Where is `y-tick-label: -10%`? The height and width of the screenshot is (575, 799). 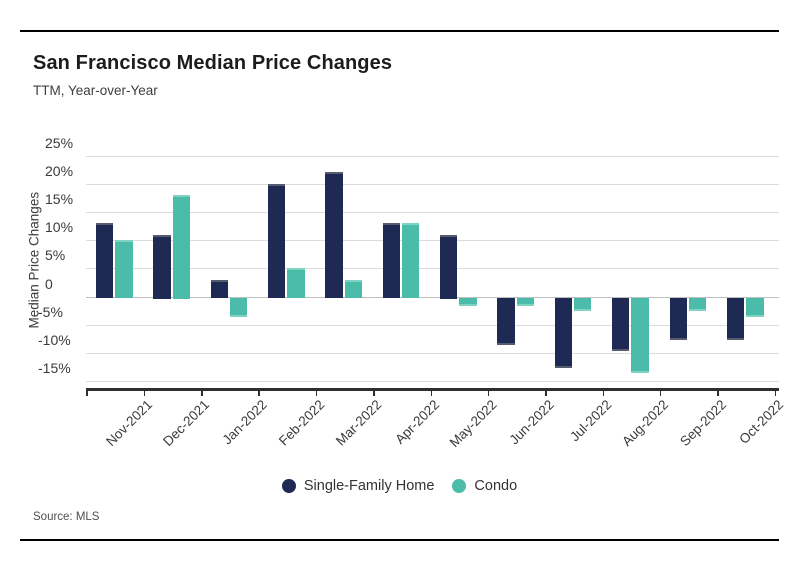
y-tick-label: -10% is located at coordinates (54, 339).